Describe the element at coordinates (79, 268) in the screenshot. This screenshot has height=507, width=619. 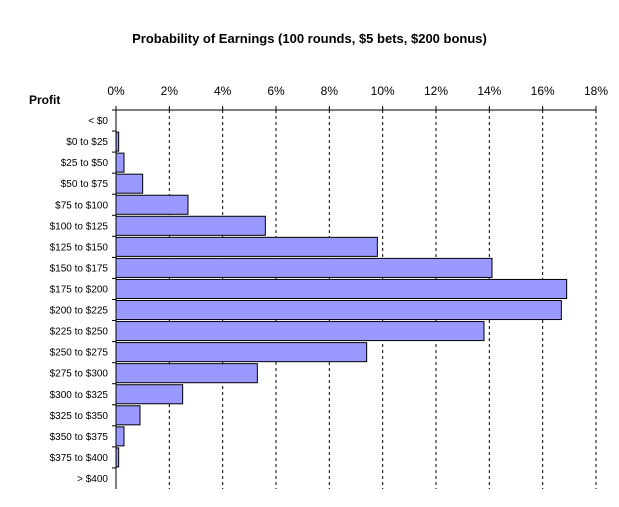
I see `y-tick-label: $150 to $175` at that location.